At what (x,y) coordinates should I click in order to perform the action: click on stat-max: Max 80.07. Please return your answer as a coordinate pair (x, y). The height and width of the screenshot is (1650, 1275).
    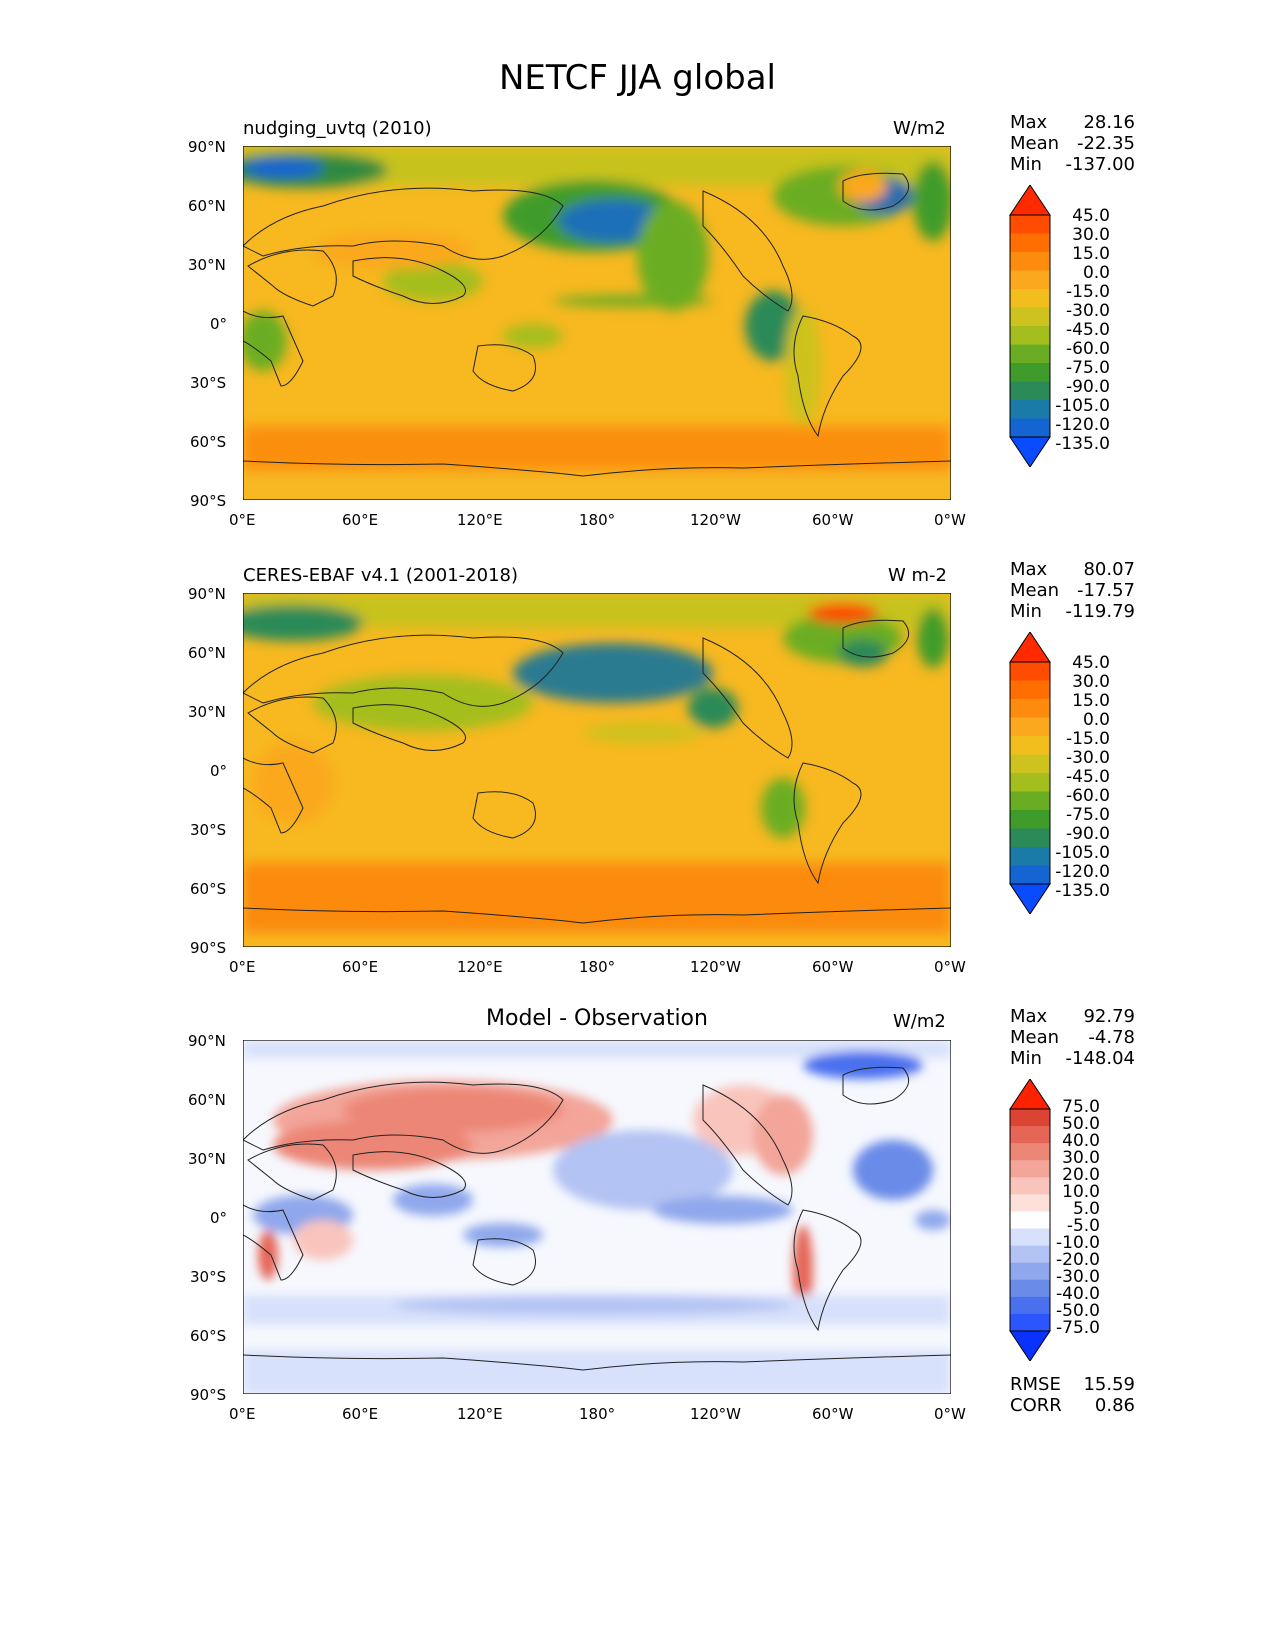
    Looking at the image, I should click on (1072, 569).